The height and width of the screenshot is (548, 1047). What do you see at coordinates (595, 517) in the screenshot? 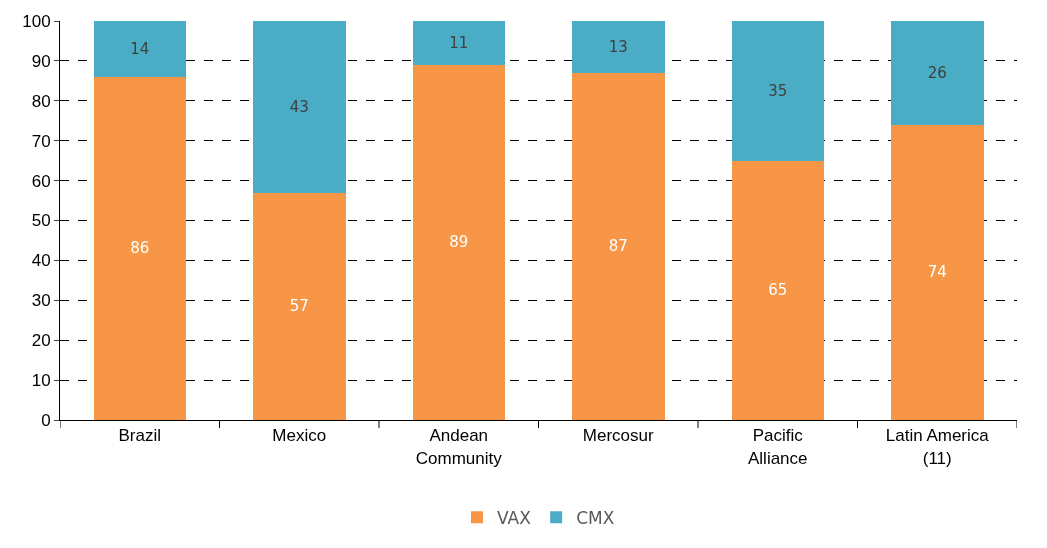
I see `legend-label: CMX` at bounding box center [595, 517].